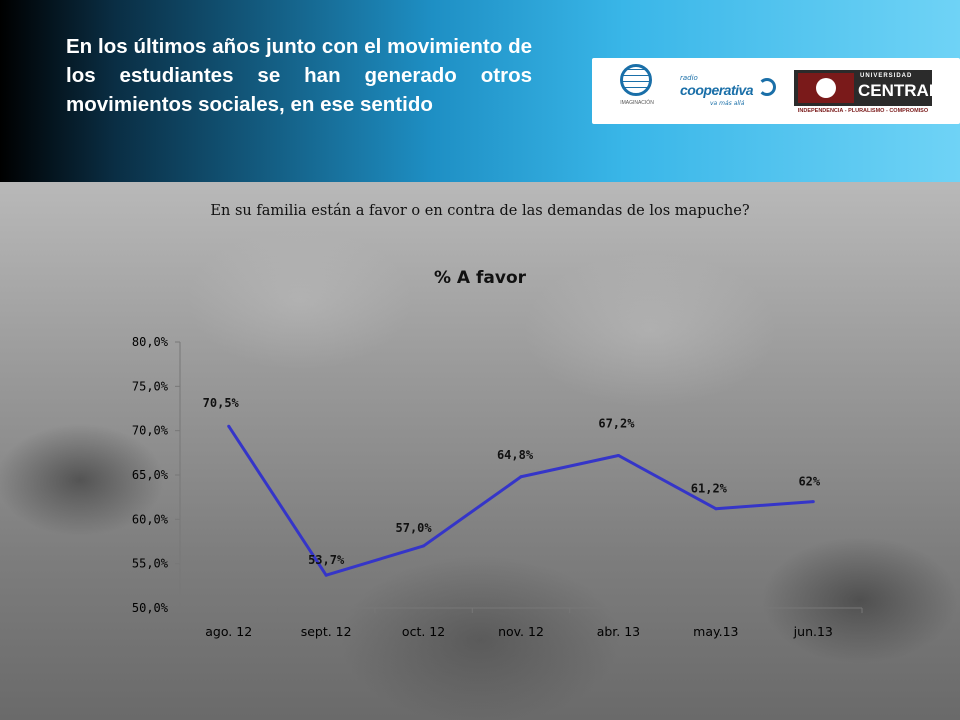  Describe the element at coordinates (767, 87) in the screenshot. I see `radio-swirl-icon` at that location.